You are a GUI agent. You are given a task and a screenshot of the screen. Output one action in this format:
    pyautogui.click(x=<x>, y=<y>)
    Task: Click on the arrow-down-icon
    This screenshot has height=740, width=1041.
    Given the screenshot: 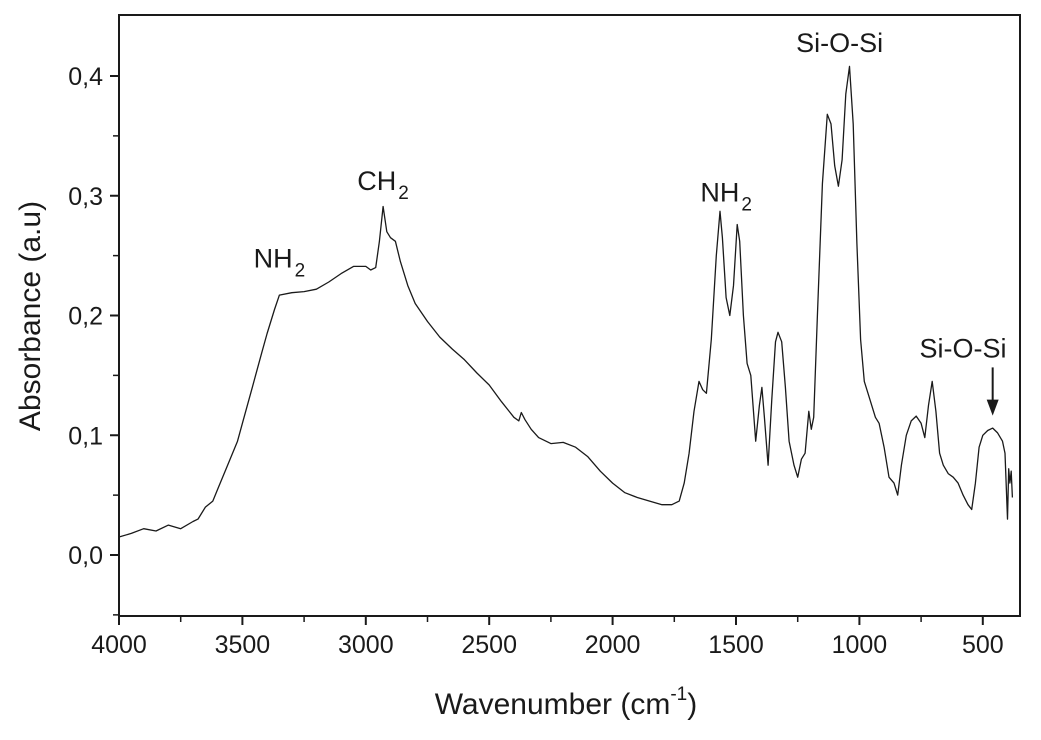 What is the action you would take?
    pyautogui.click(x=992, y=407)
    